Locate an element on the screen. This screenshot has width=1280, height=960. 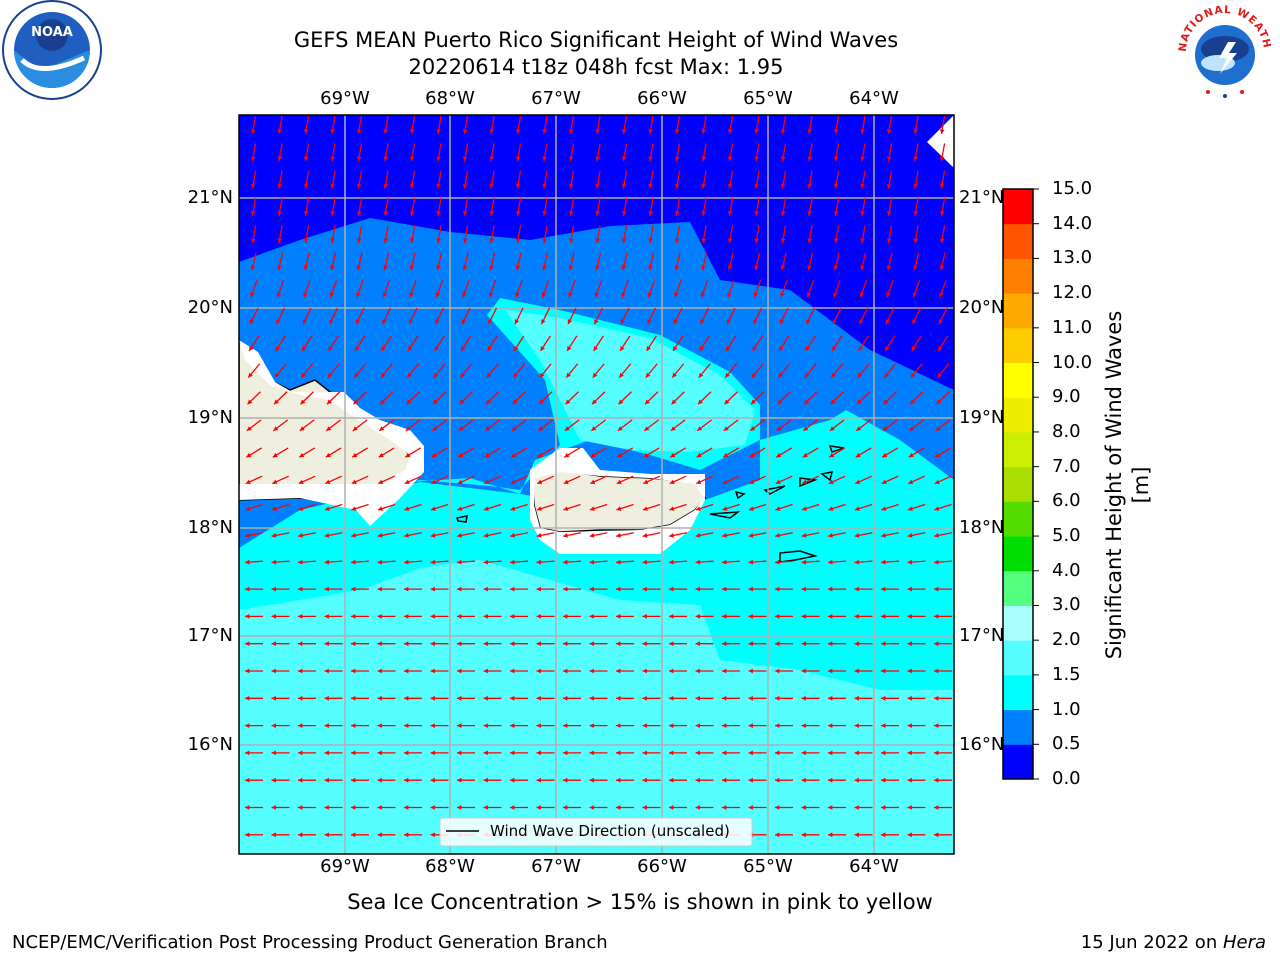
colorbar-tick-label: 15.0 is located at coordinates (1072, 188).